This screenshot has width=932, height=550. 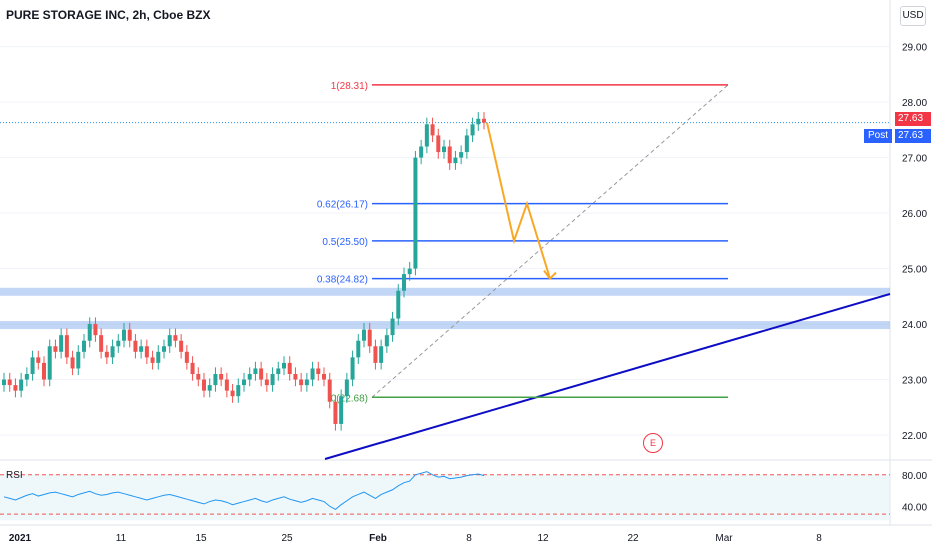 What do you see at coordinates (914, 103) in the screenshot?
I see `y-tick-label-1: 28.00` at bounding box center [914, 103].